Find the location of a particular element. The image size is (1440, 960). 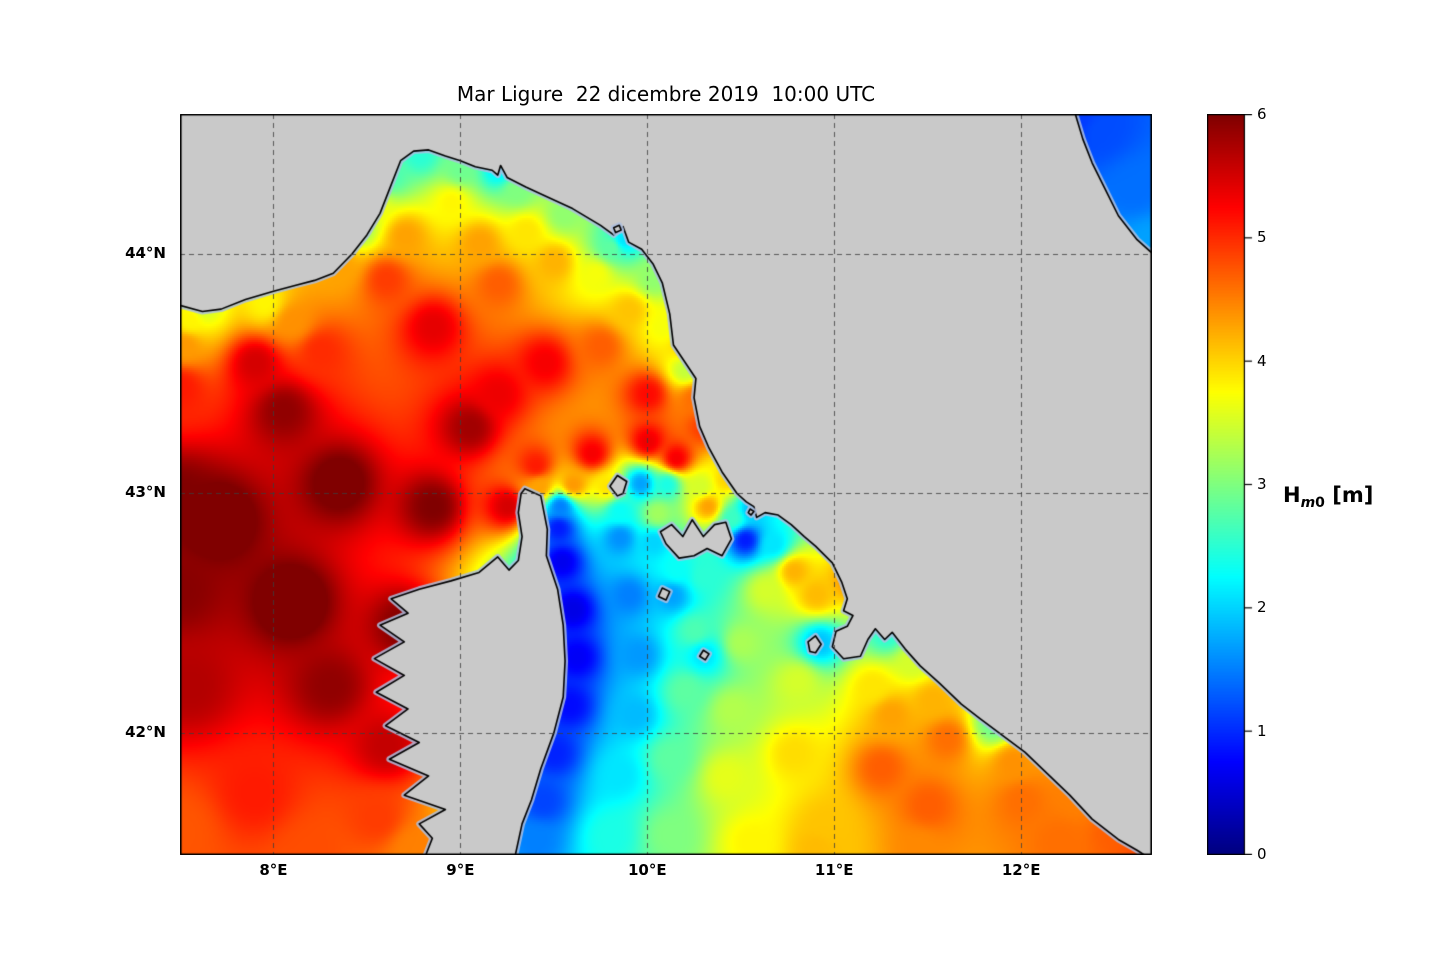

colorbar-label: Hm0 [m] is located at coordinates (1328, 497).